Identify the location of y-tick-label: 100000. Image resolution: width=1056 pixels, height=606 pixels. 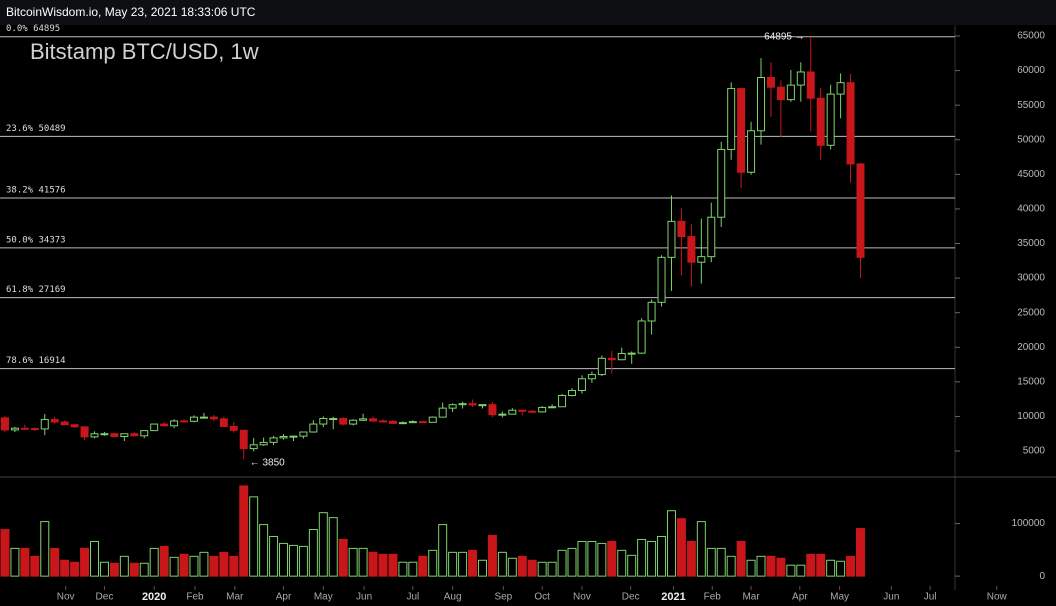
(1029, 523).